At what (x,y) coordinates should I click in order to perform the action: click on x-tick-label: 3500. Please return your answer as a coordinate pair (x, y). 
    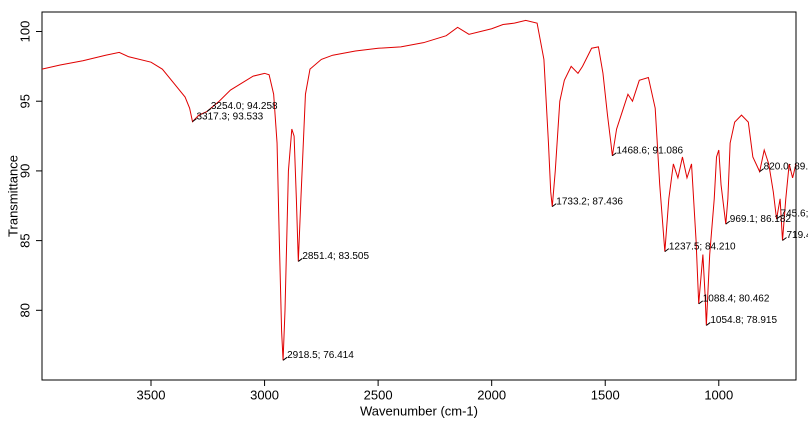
    Looking at the image, I should click on (151, 394).